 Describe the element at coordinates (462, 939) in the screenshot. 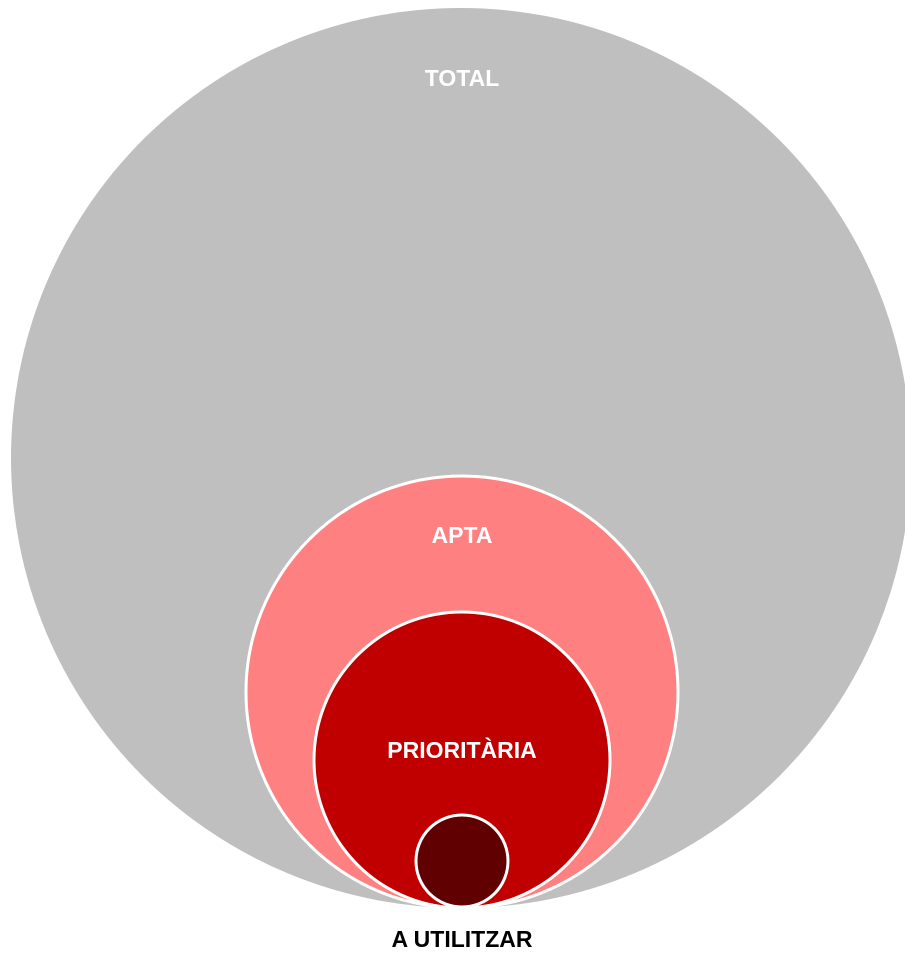

I see `a-utilitzar-label: A UTILITZAR` at that location.